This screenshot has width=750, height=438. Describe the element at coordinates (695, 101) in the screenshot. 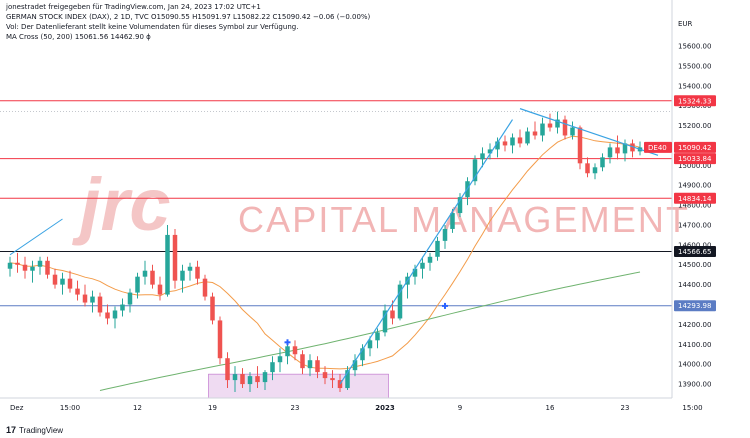

I see `price-tag: 15324.33` at that location.